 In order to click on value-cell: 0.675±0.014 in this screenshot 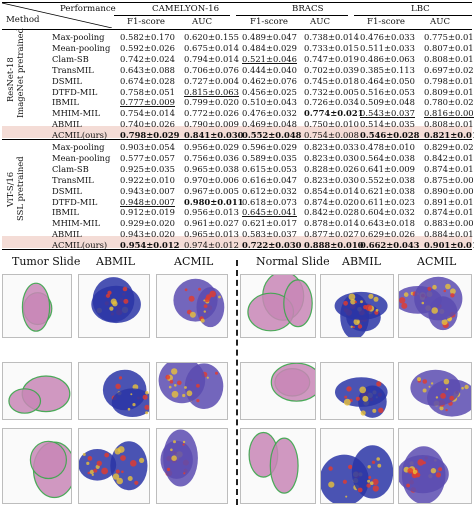, I will do `click(211, 47)`.